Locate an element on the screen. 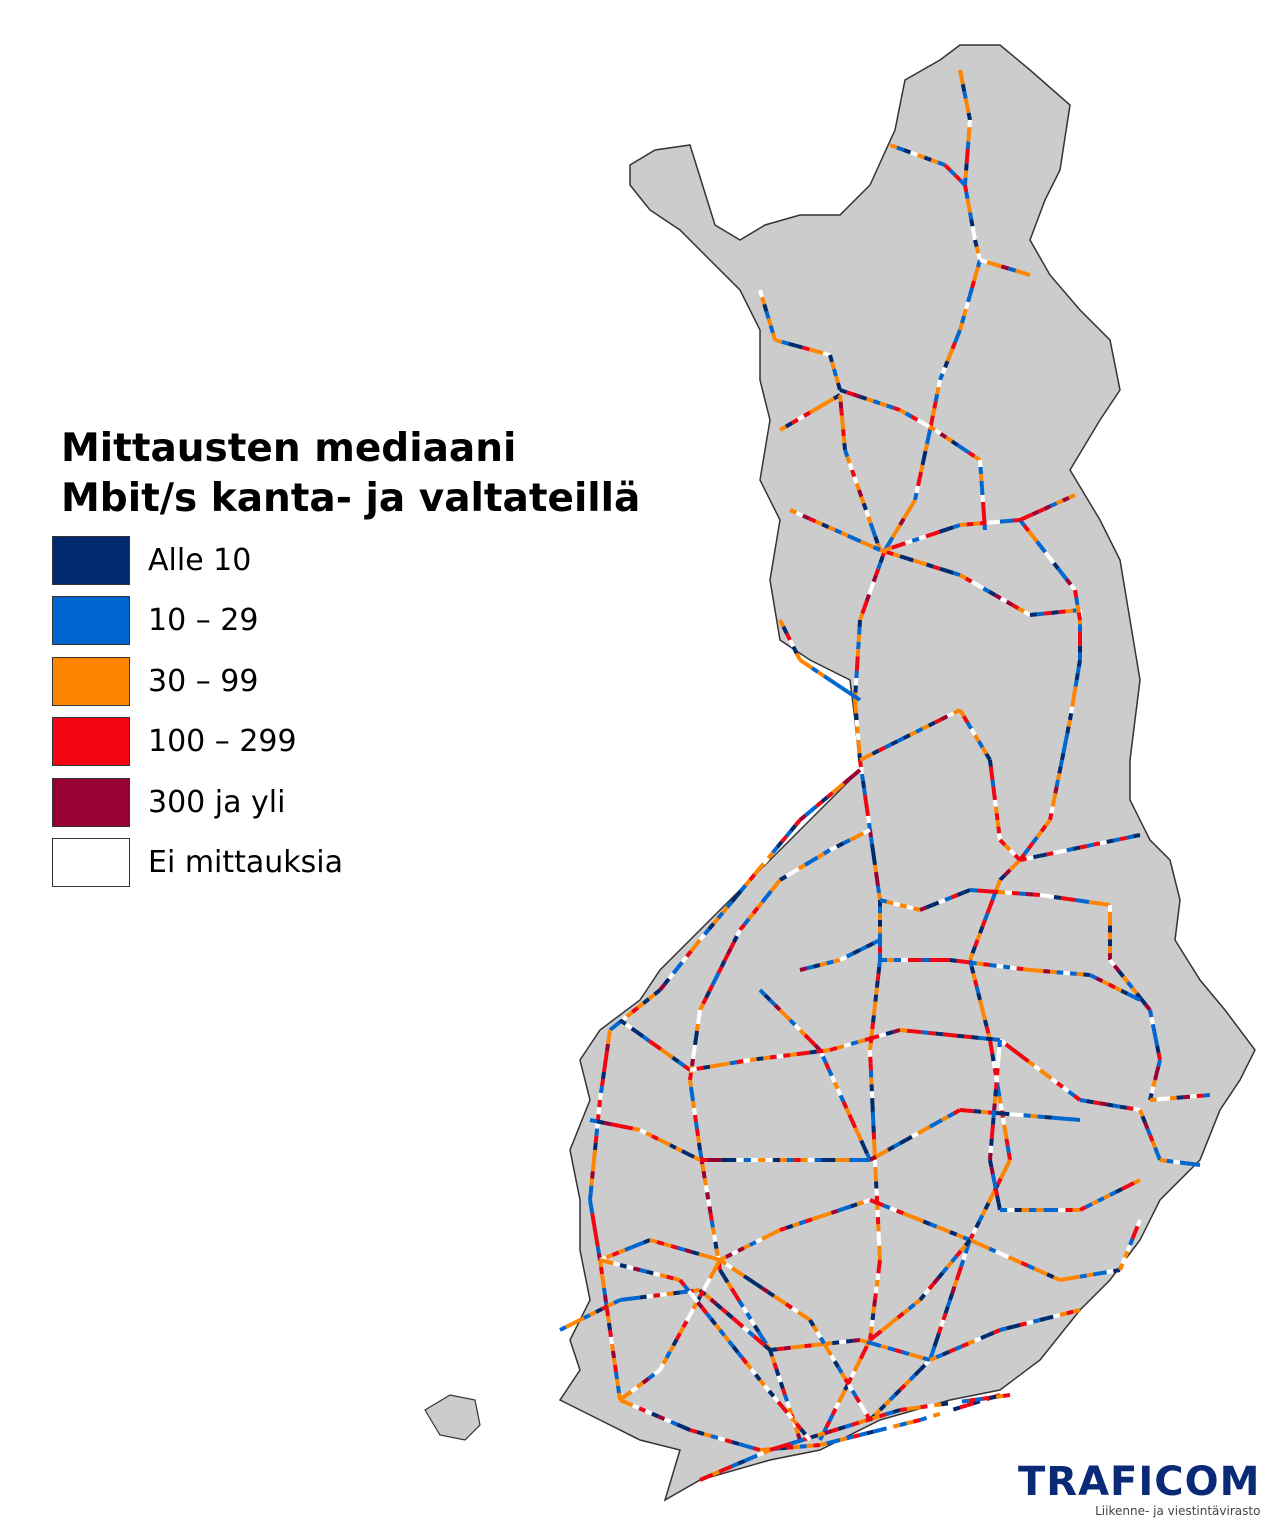  legend-label: Ei mittauksia is located at coordinates (246, 863).